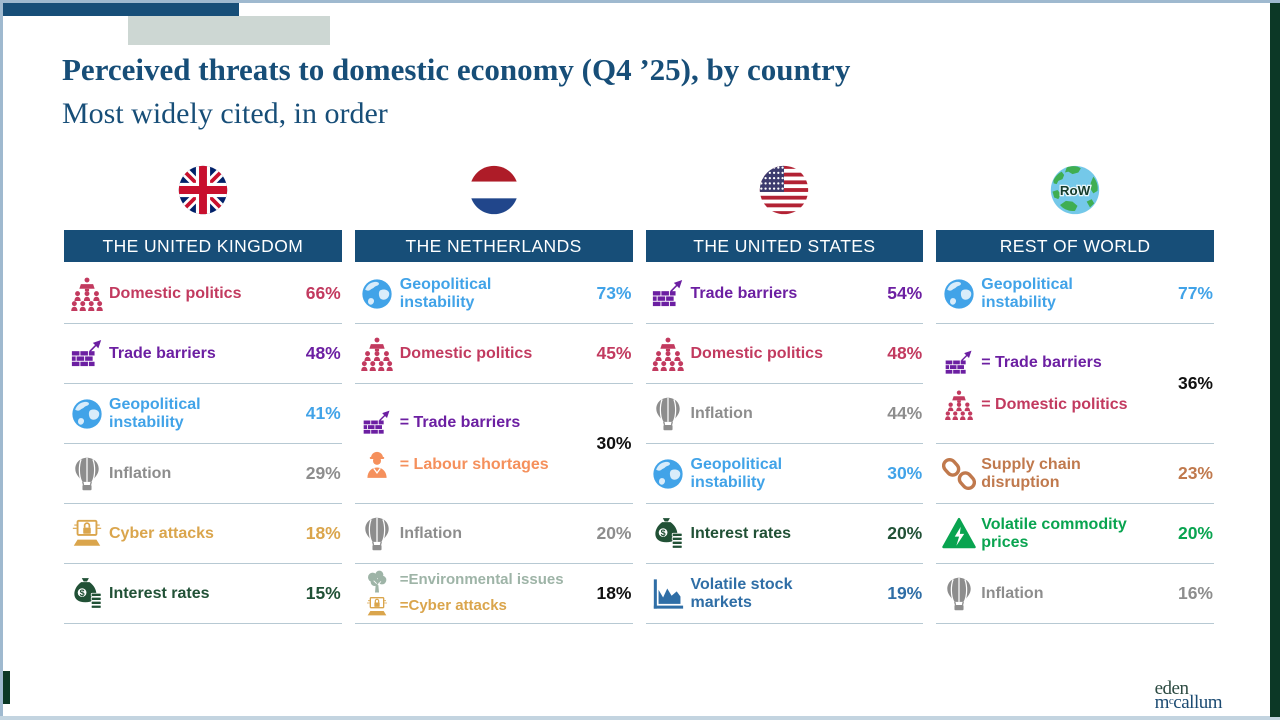  I want to click on threat-value: 66%, so click(323, 293).